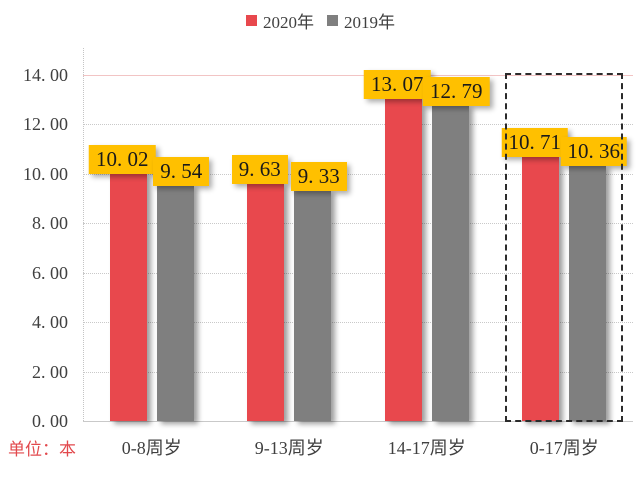  Describe the element at coordinates (588, 292) in the screenshot. I see `bar-2019-cat3` at that location.